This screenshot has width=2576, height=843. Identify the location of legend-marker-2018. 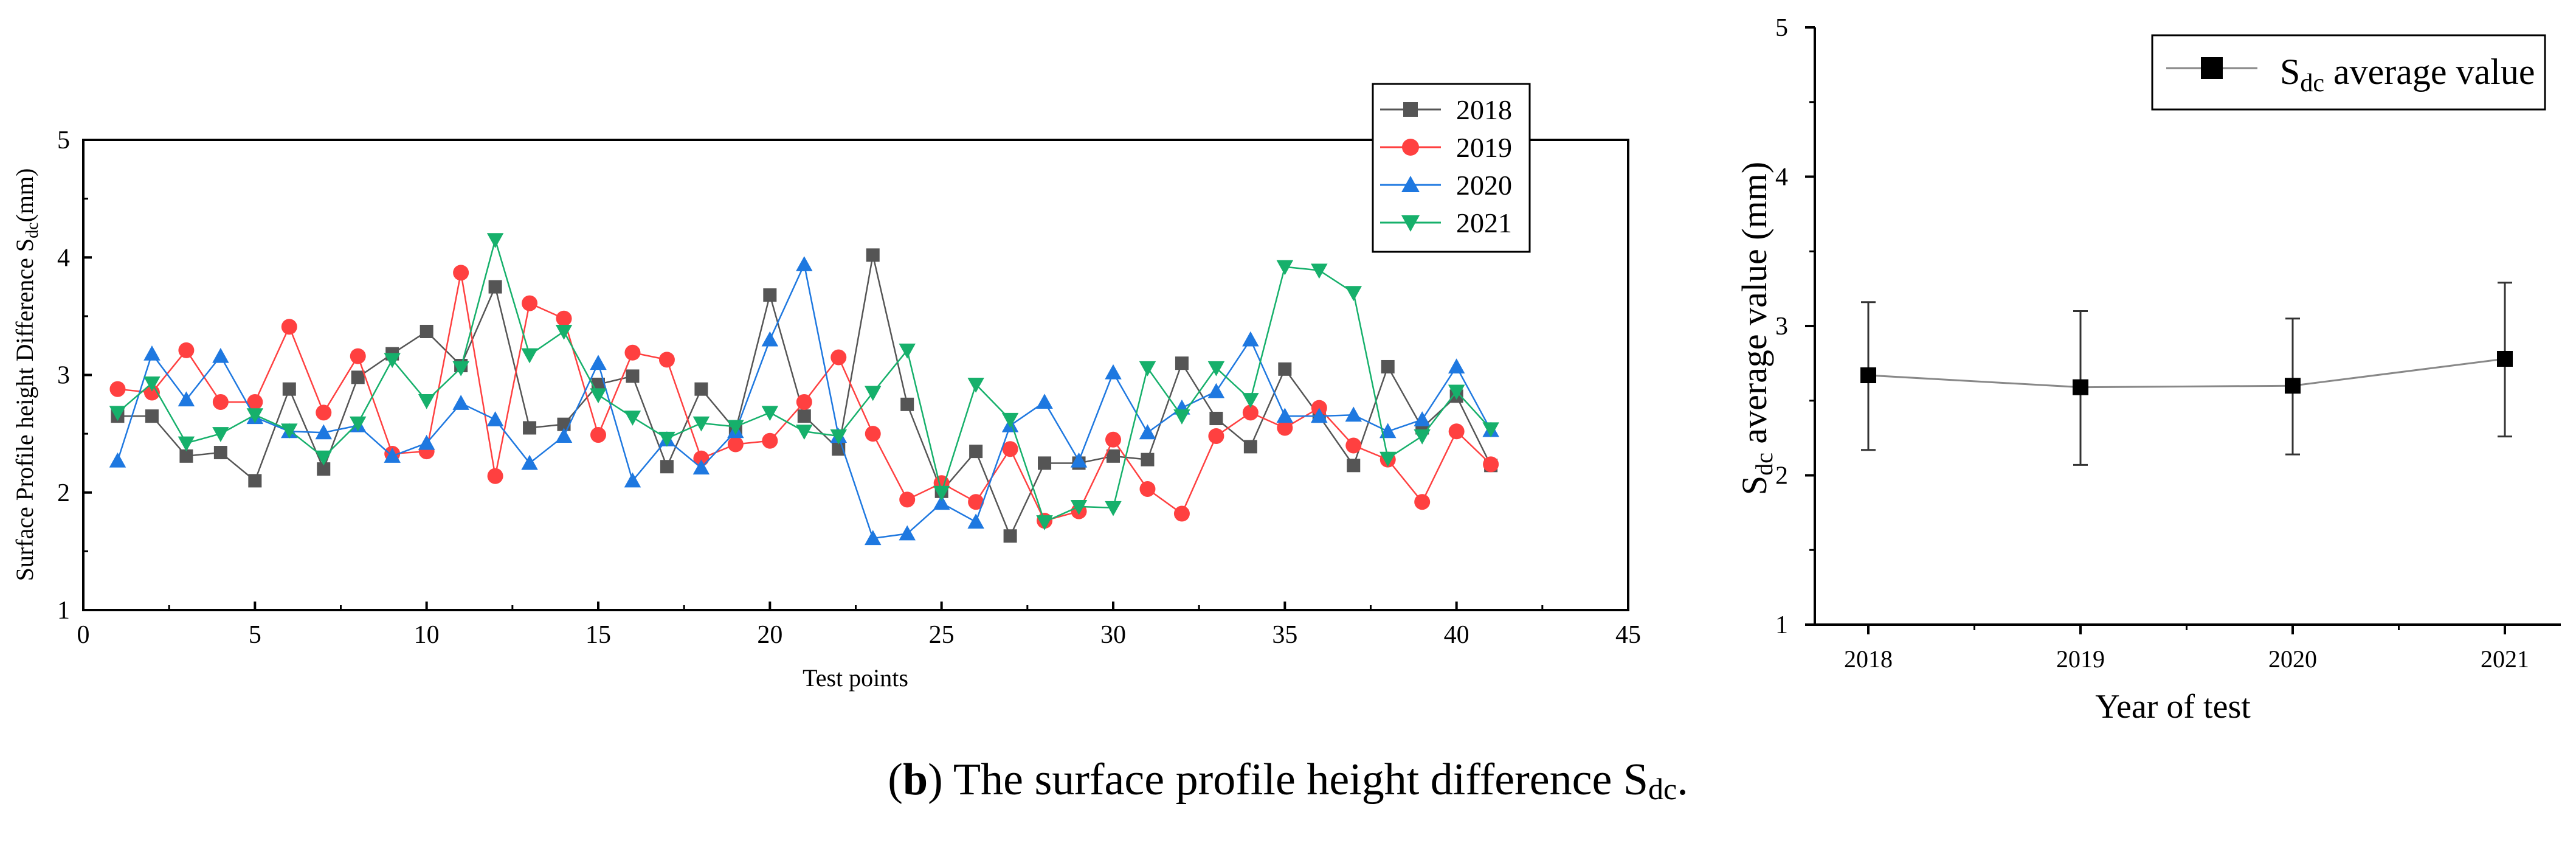
(1410, 109).